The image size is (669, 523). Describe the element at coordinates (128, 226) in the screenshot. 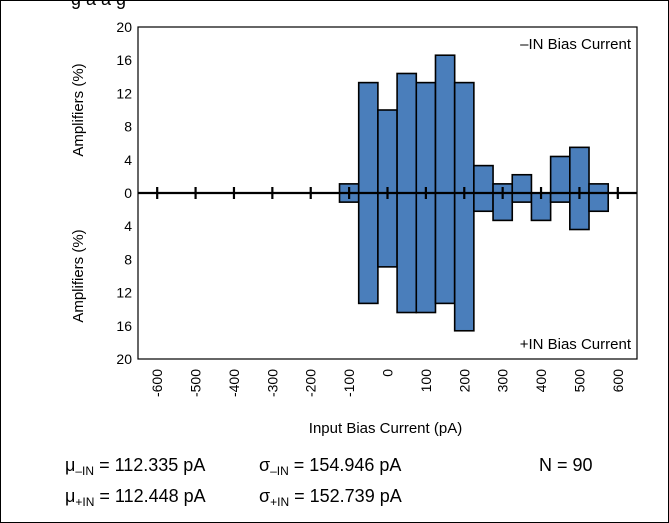

I see `y-tick-label-bottom: 4` at that location.